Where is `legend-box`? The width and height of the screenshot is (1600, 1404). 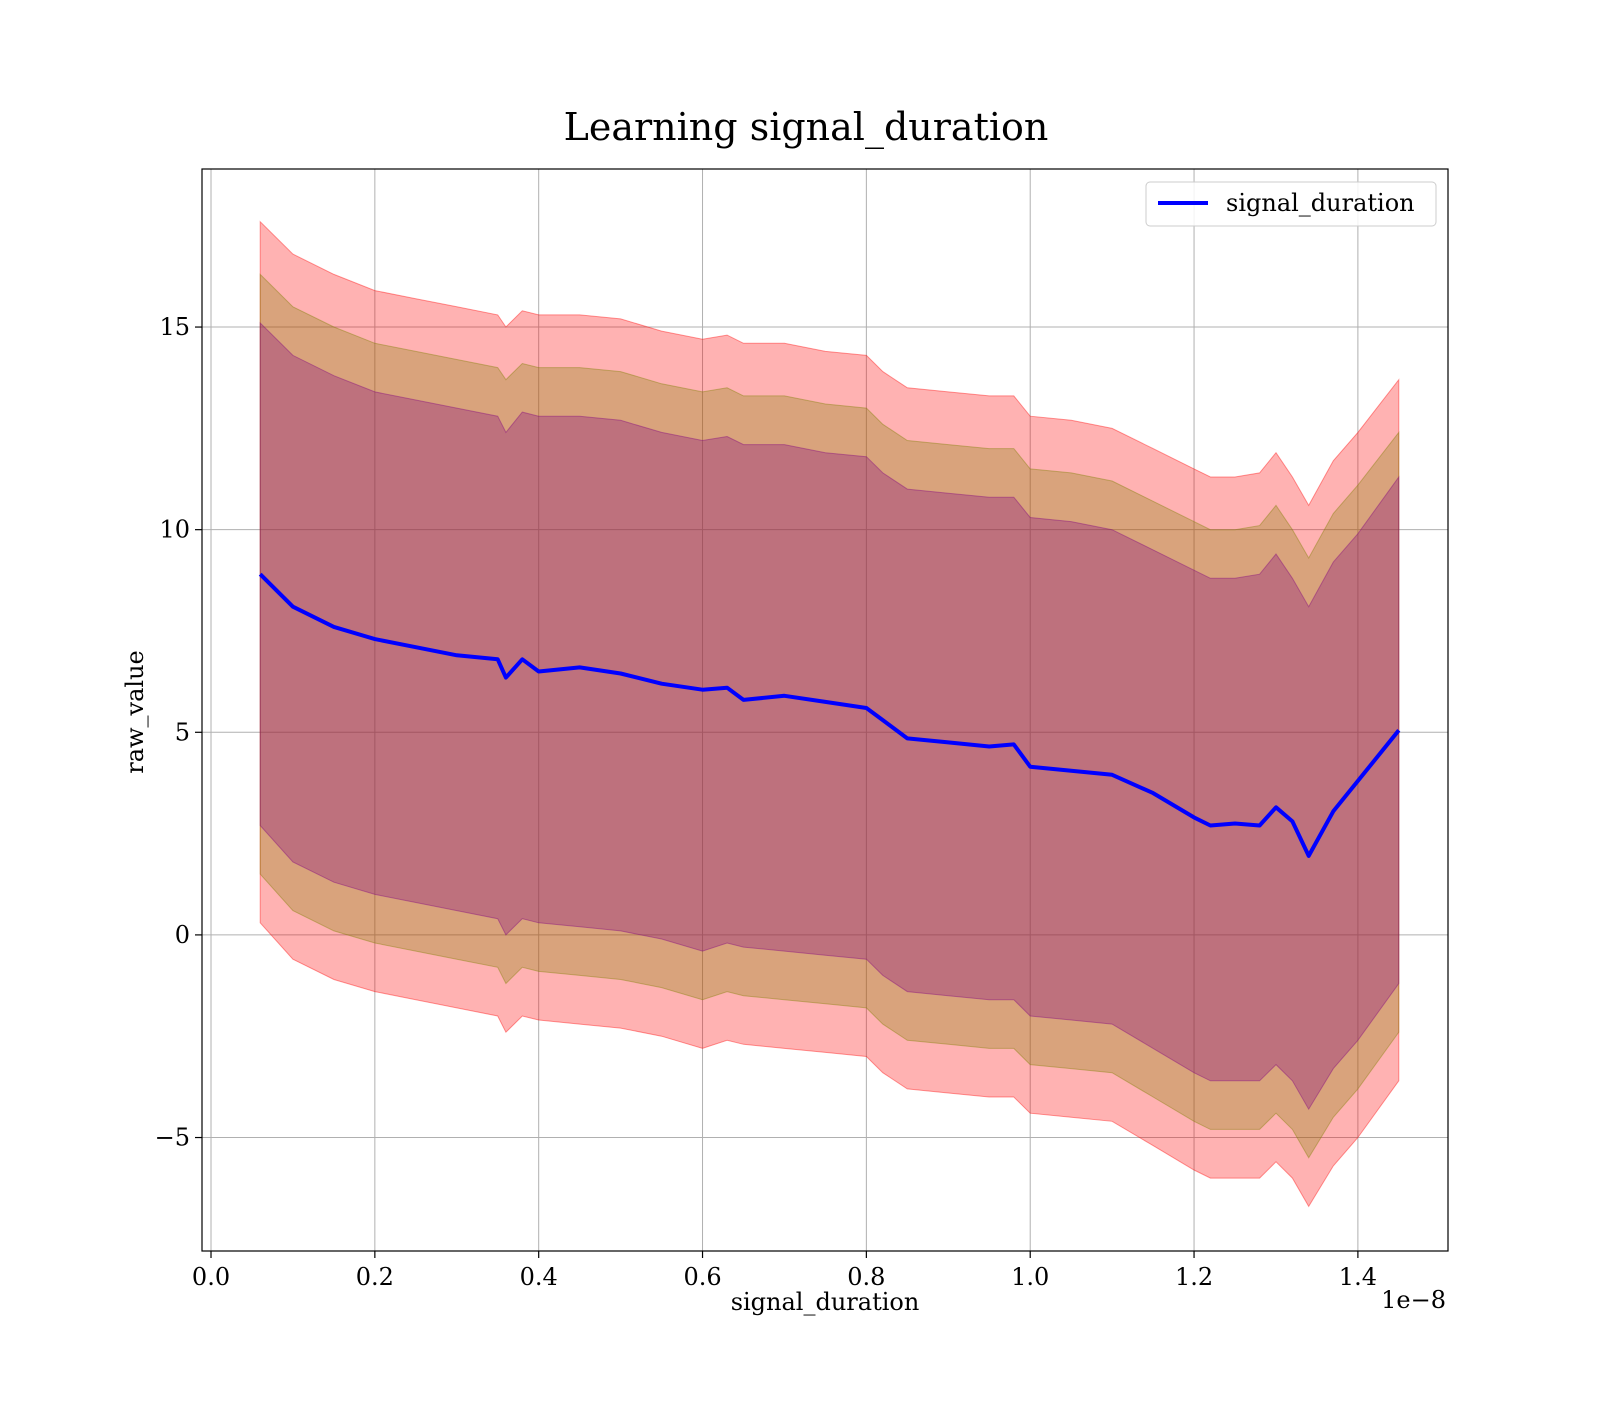 legend-box is located at coordinates (1291, 204).